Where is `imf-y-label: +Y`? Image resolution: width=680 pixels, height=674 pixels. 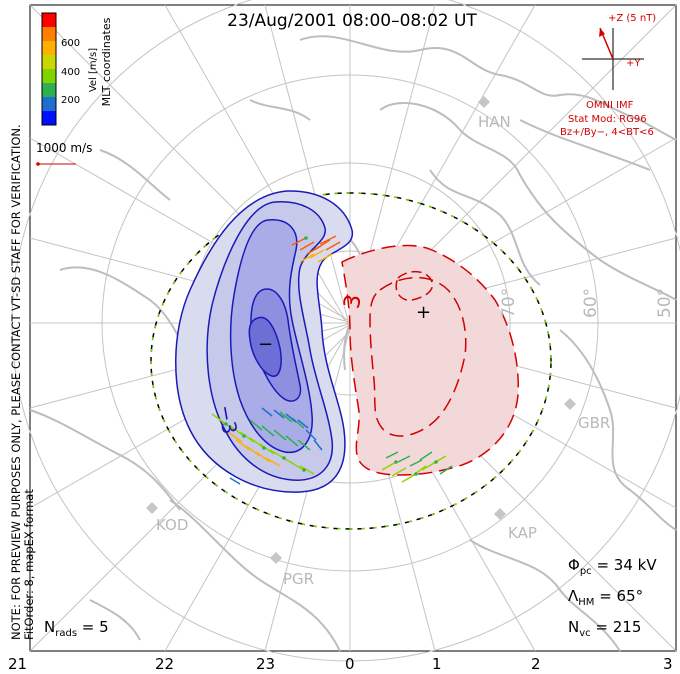
imf-y-label: +Y is located at coordinates (633, 63).